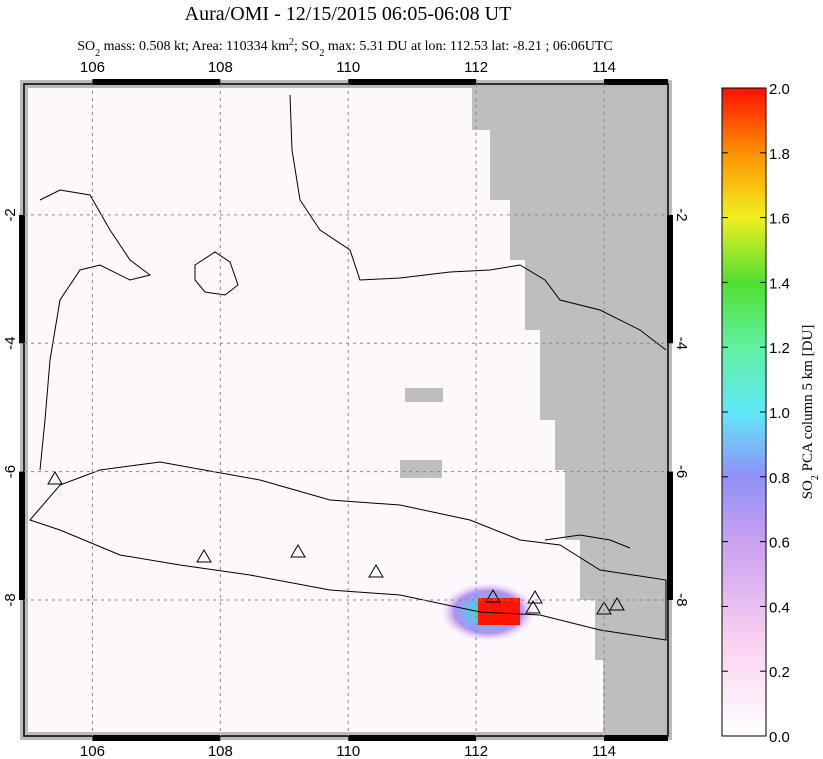 The height and width of the screenshot is (759, 823). Describe the element at coordinates (779, 478) in the screenshot. I see `colorbar-tick-label: 0.8` at that location.